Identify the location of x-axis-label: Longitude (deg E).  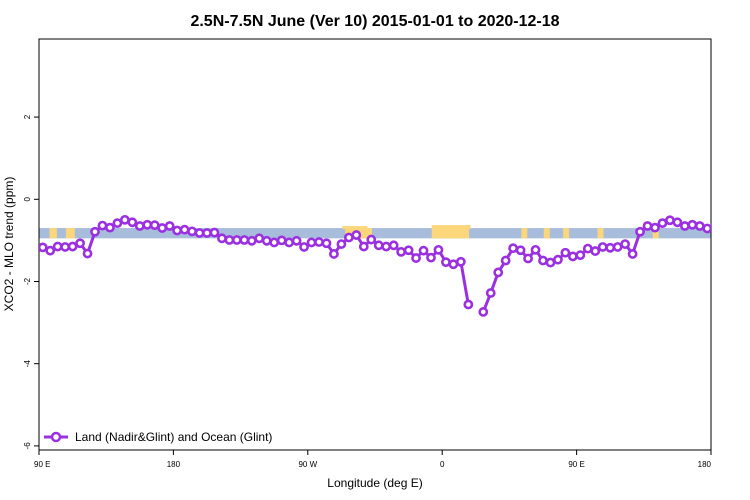
(374, 483).